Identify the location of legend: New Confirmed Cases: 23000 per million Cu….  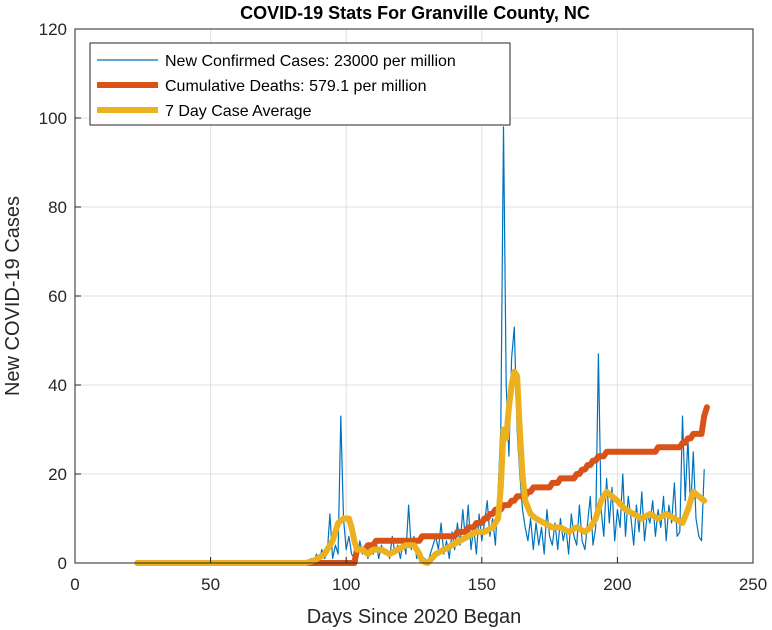
(300, 84).